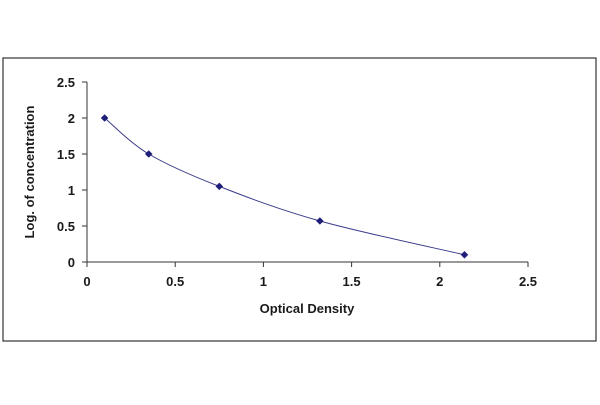  What do you see at coordinates (71, 118) in the screenshot?
I see `y-tick-label: 2` at bounding box center [71, 118].